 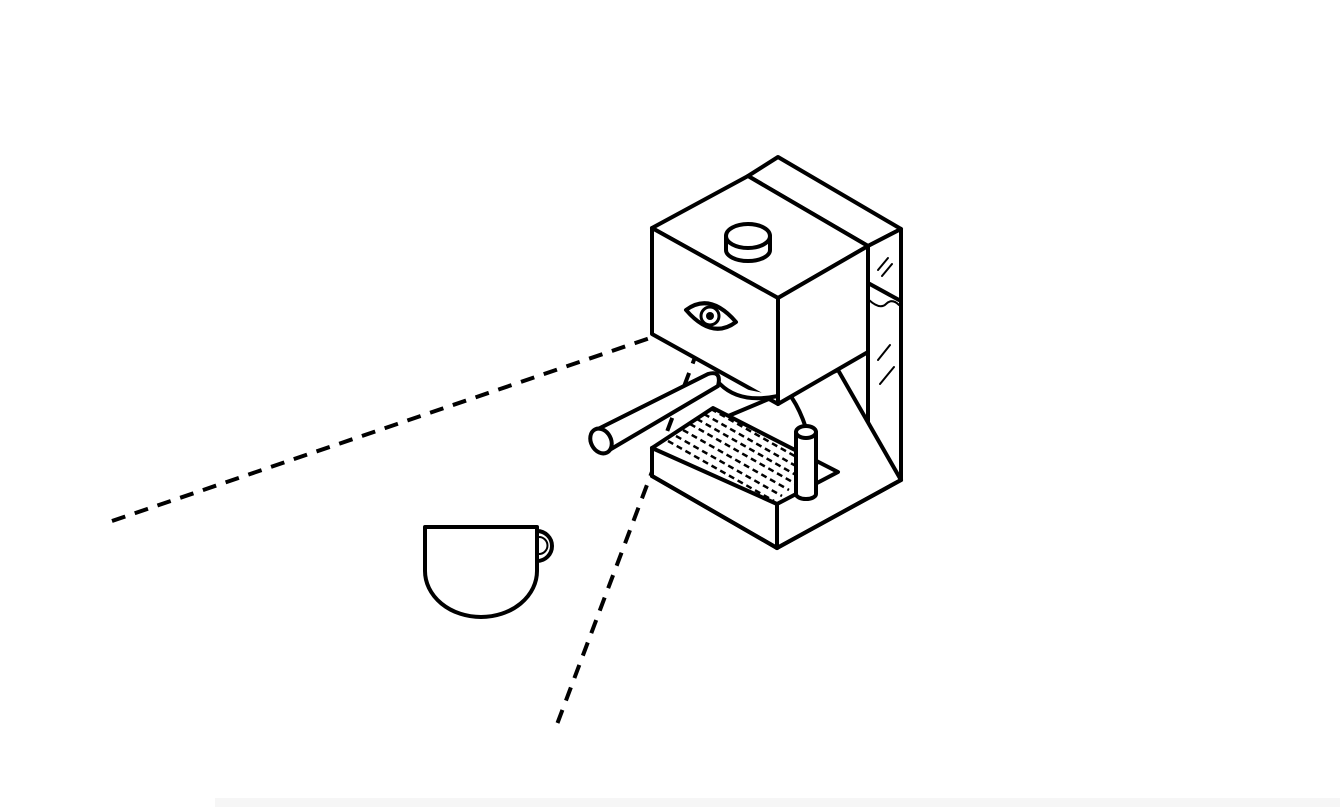 I want to click on sight-line-left, so click(x=404, y=421).